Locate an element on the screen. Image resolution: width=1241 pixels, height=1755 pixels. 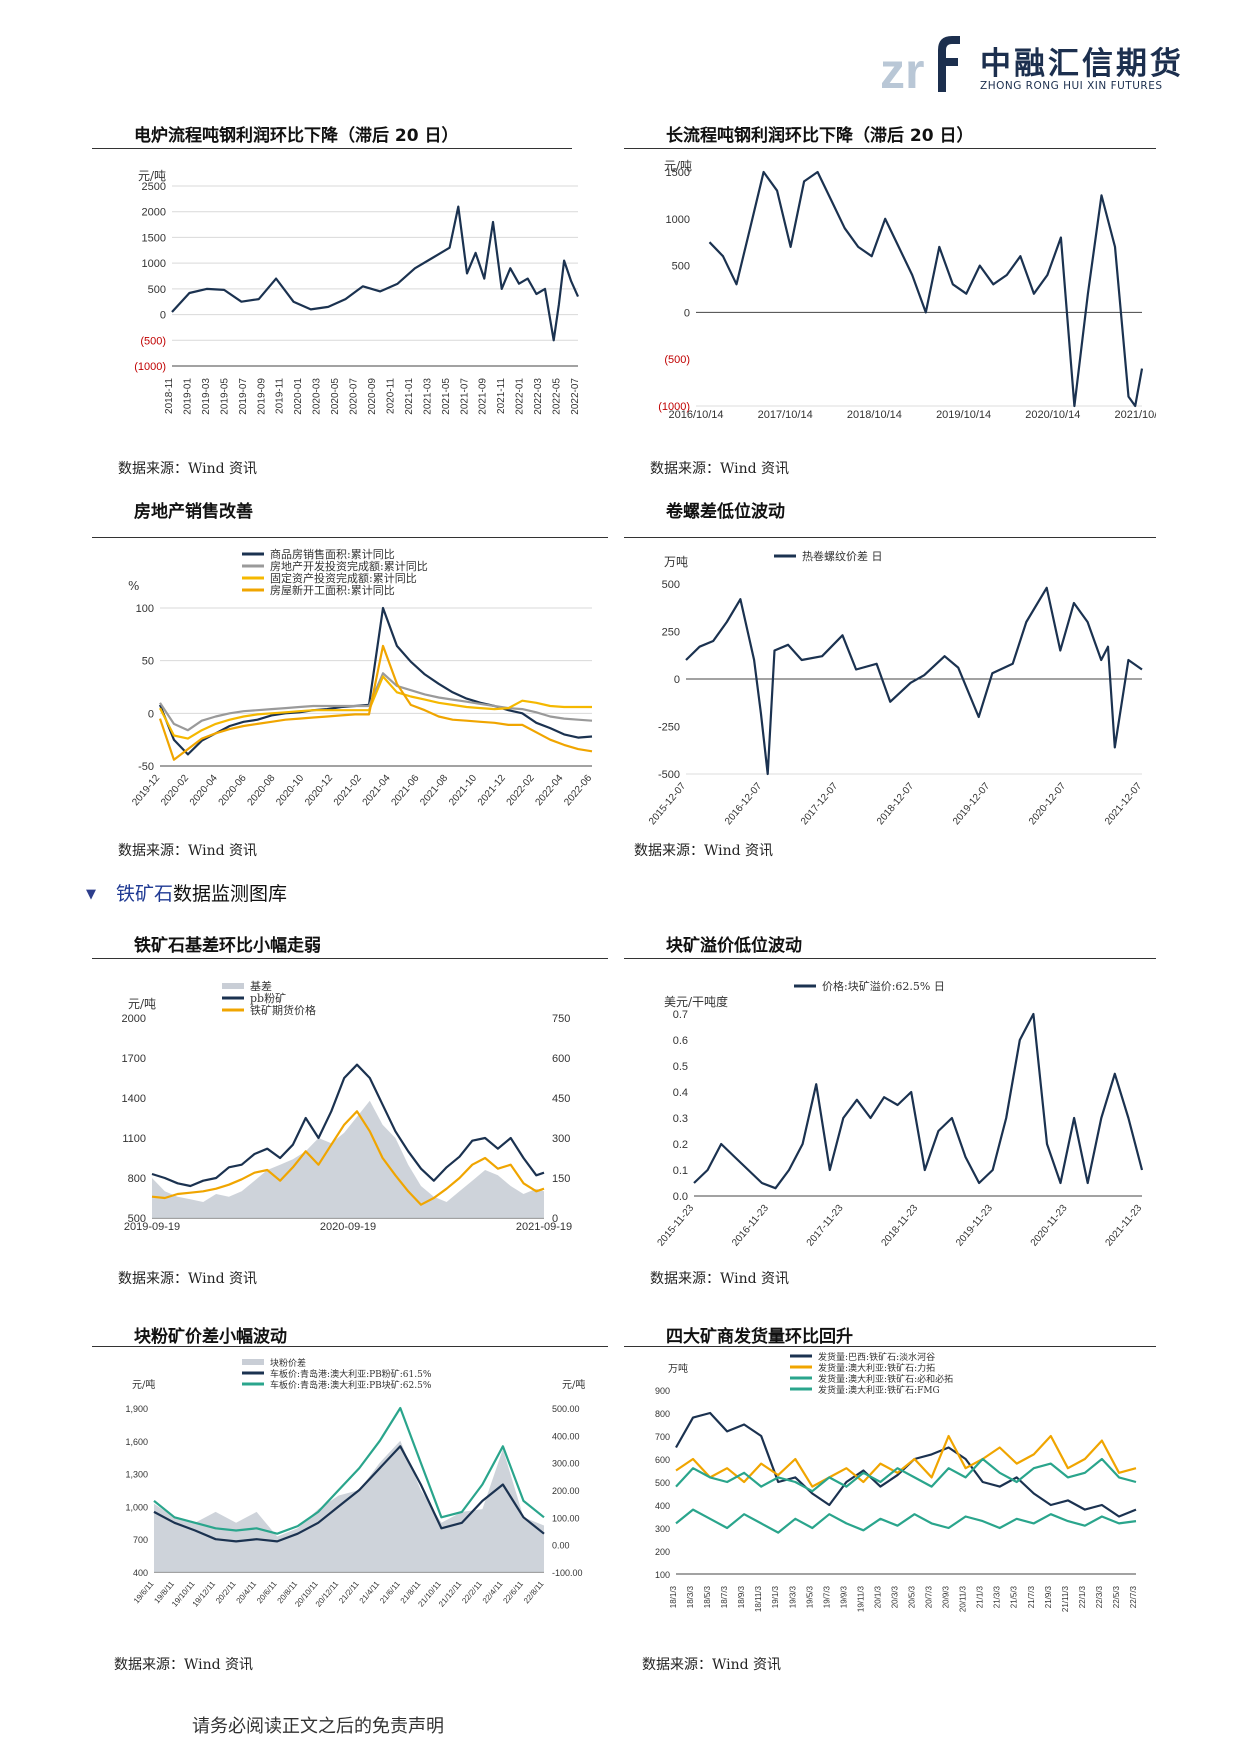
legend-label: 块粉价差 is located at coordinates (288, 1363).